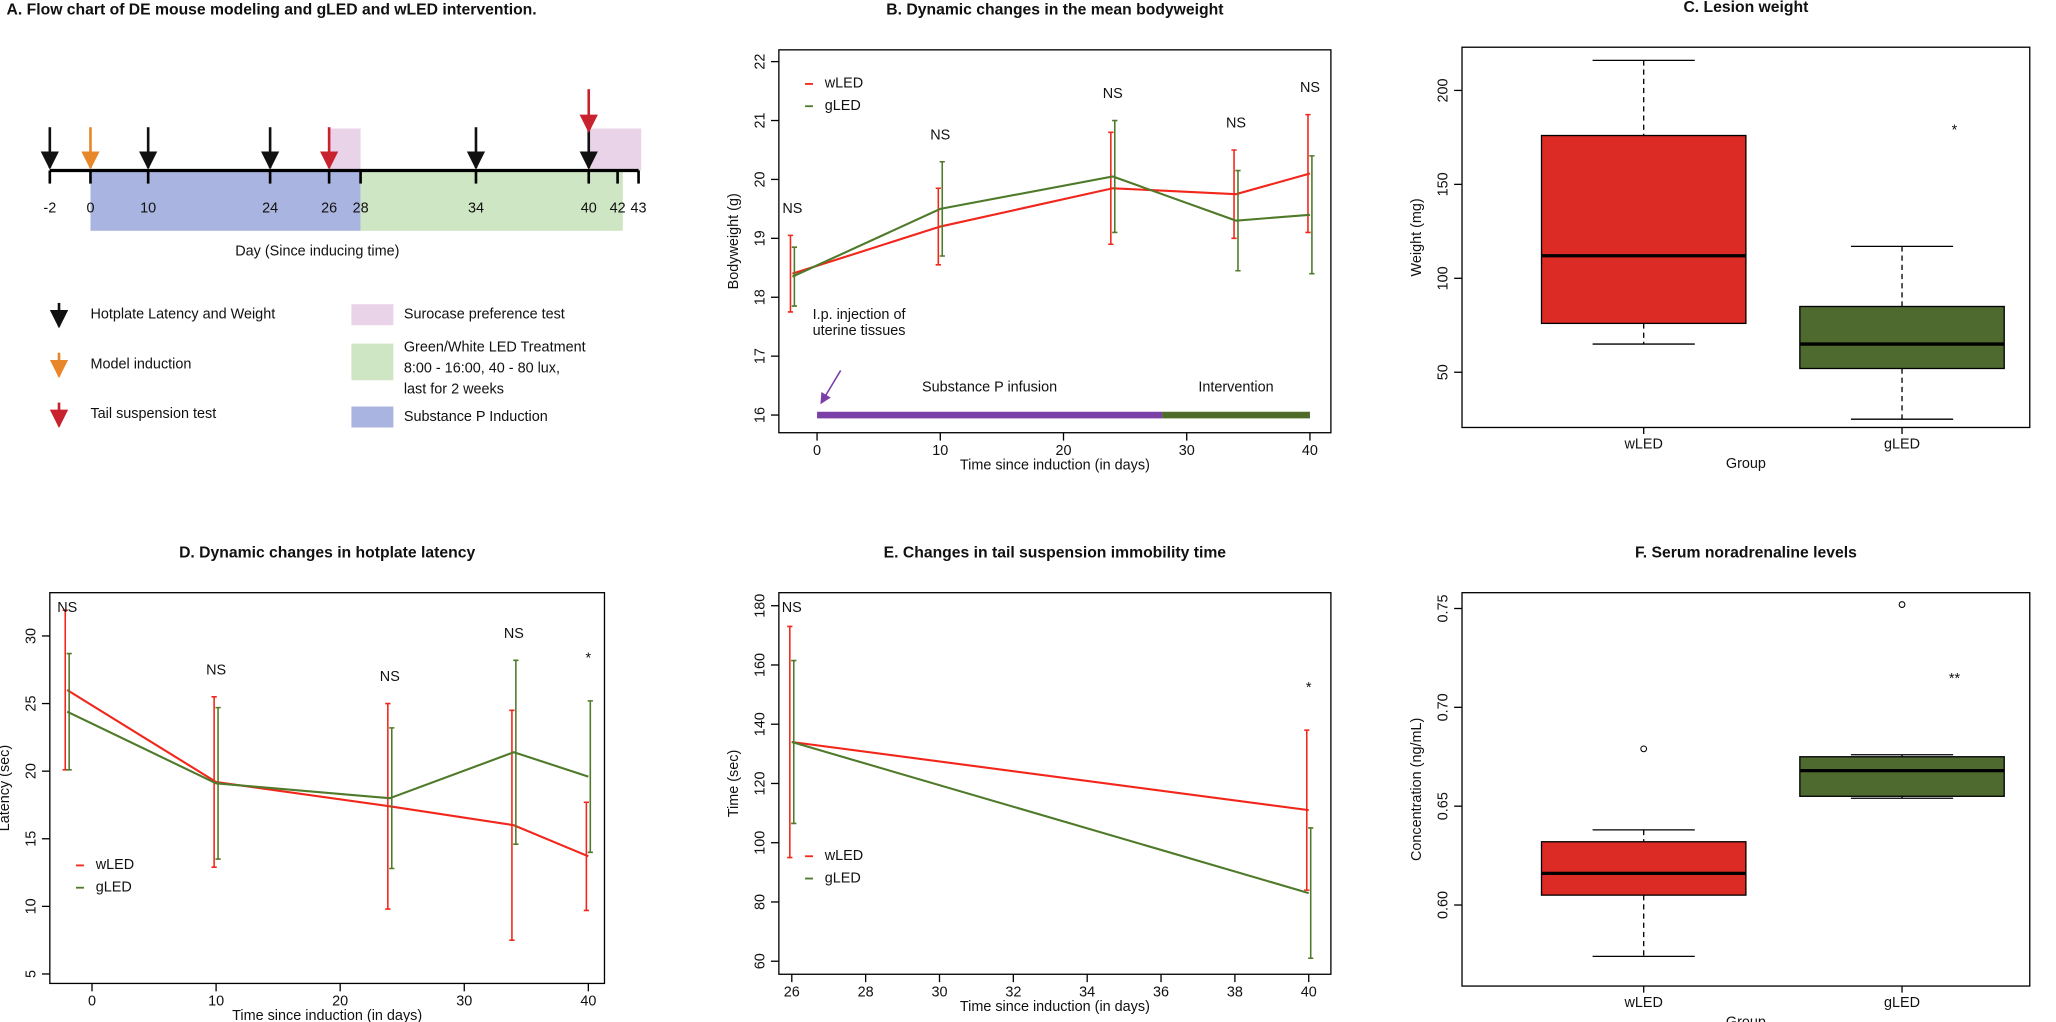 This screenshot has height=1022, width=2056. Describe the element at coordinates (1746, 8) in the screenshot. I see `chart-title: C. Lesion weight` at that location.